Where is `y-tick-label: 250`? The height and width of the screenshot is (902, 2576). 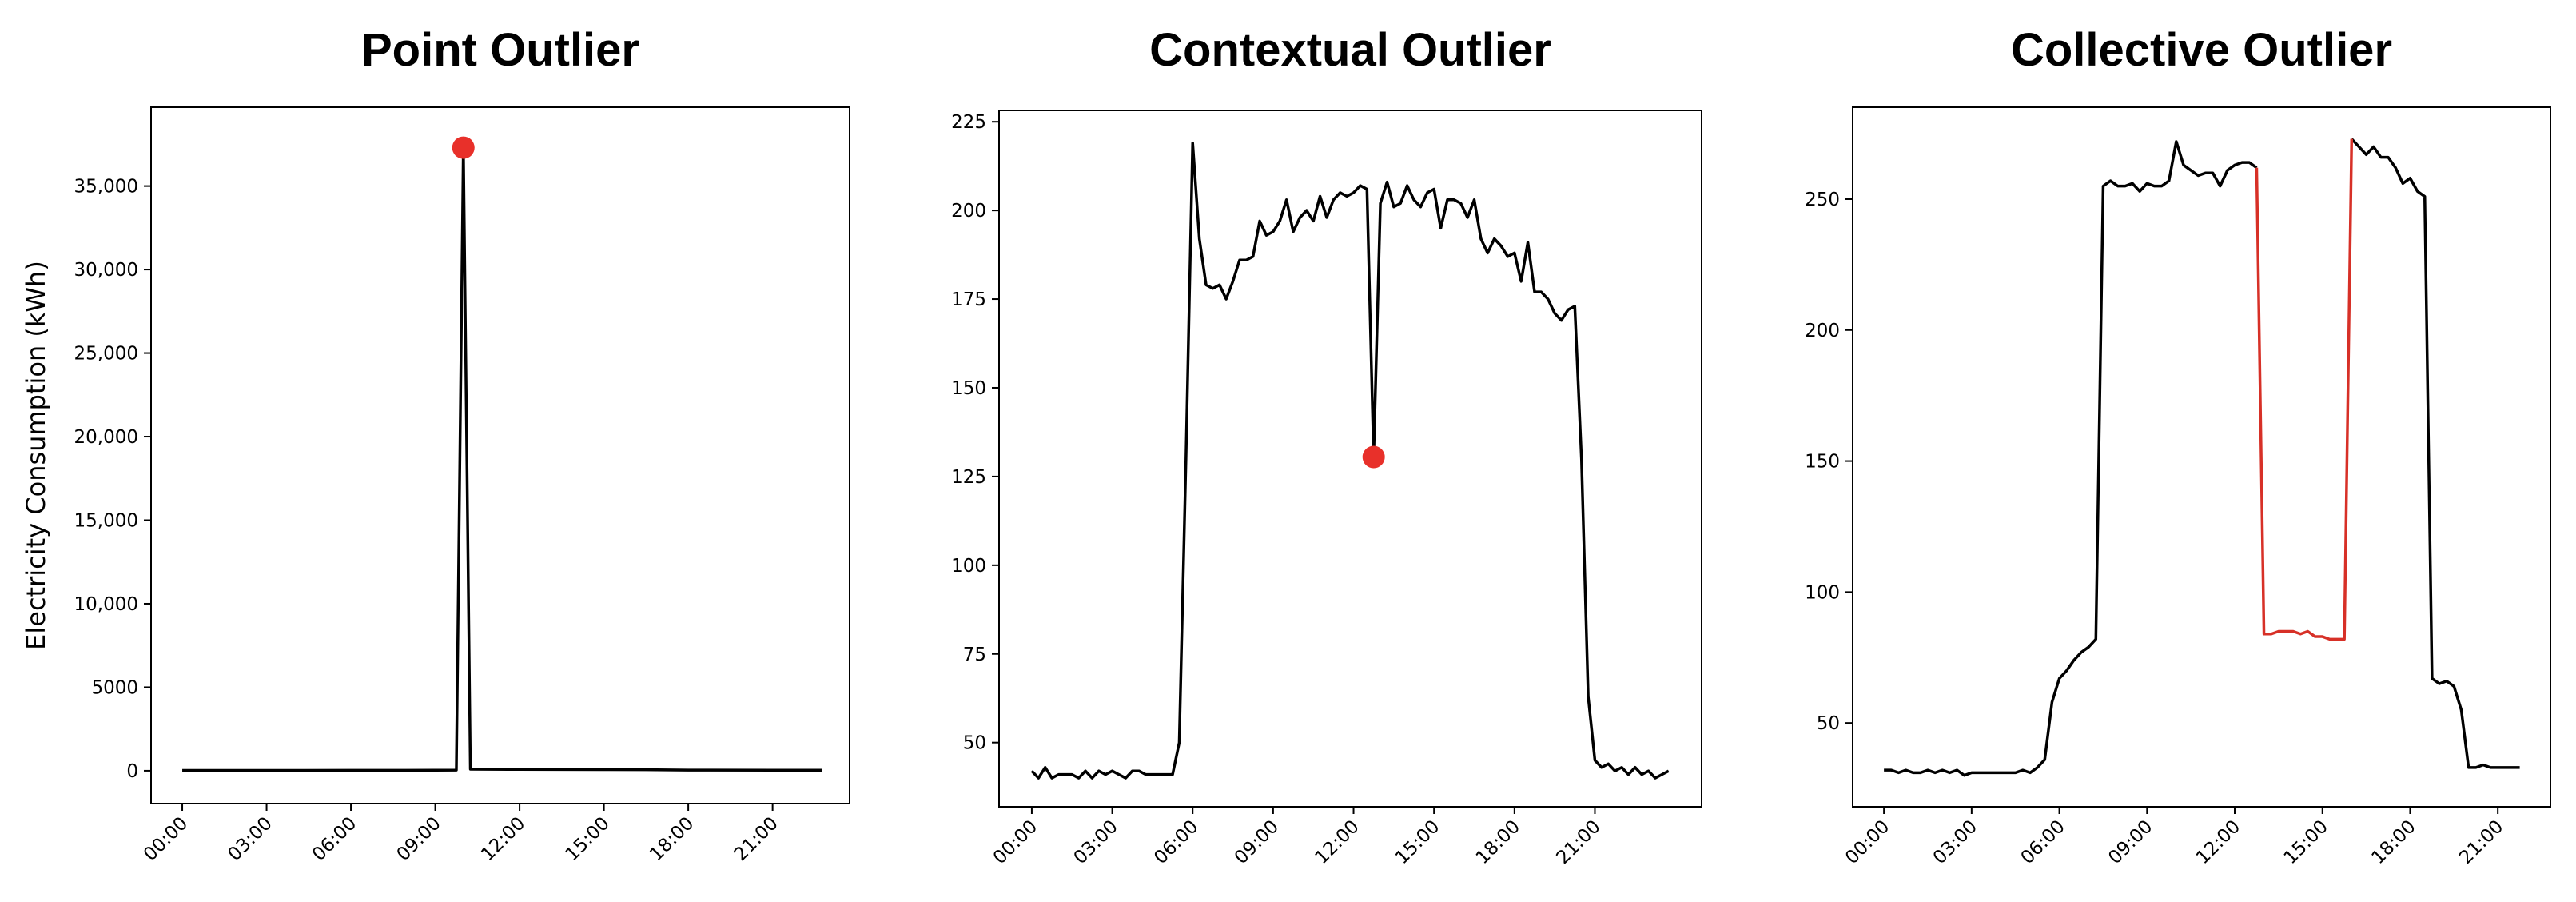
y-tick-label: 250 is located at coordinates (1823, 200).